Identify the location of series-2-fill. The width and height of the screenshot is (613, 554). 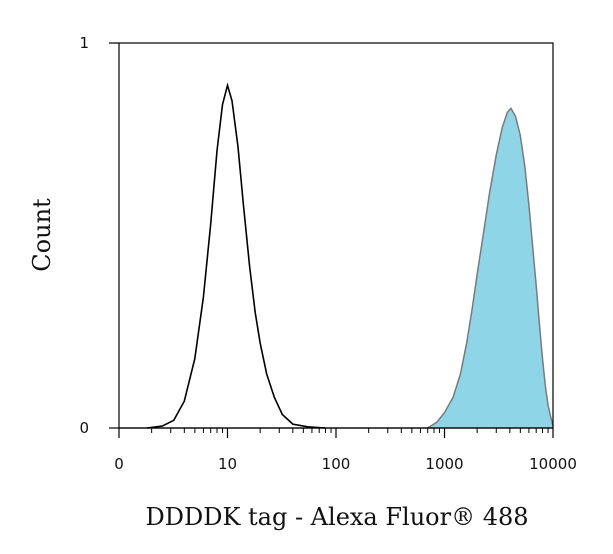
(490, 268).